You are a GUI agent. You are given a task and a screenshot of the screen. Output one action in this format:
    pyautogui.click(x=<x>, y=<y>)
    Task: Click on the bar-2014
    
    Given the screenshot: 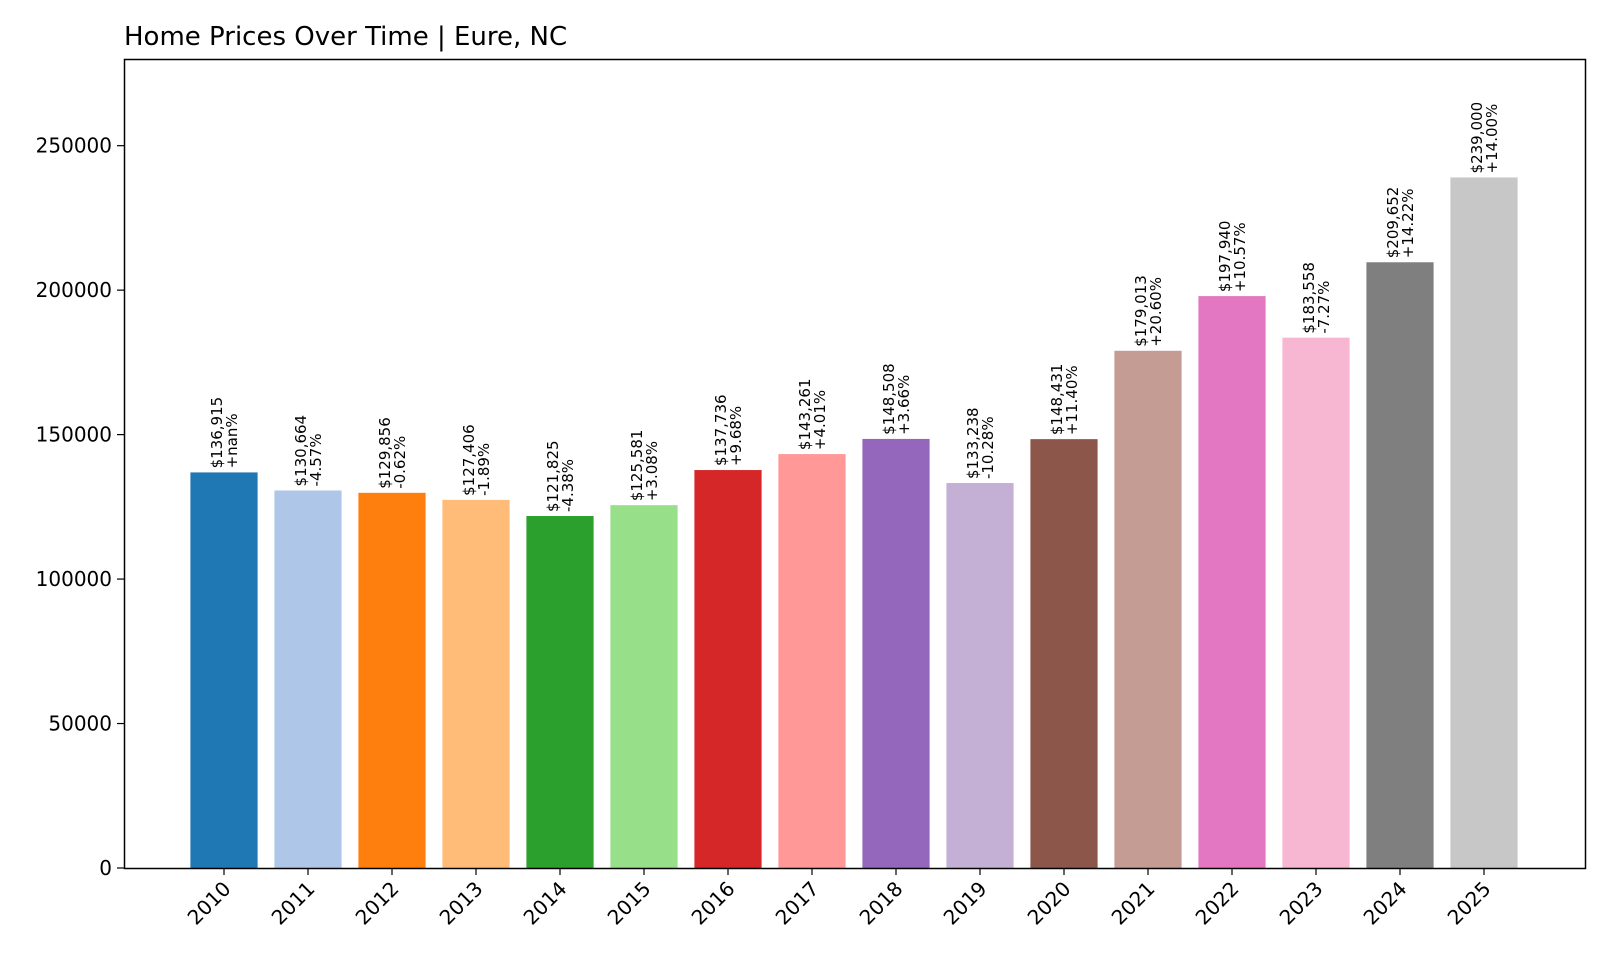 What is the action you would take?
    pyautogui.click(x=560, y=692)
    